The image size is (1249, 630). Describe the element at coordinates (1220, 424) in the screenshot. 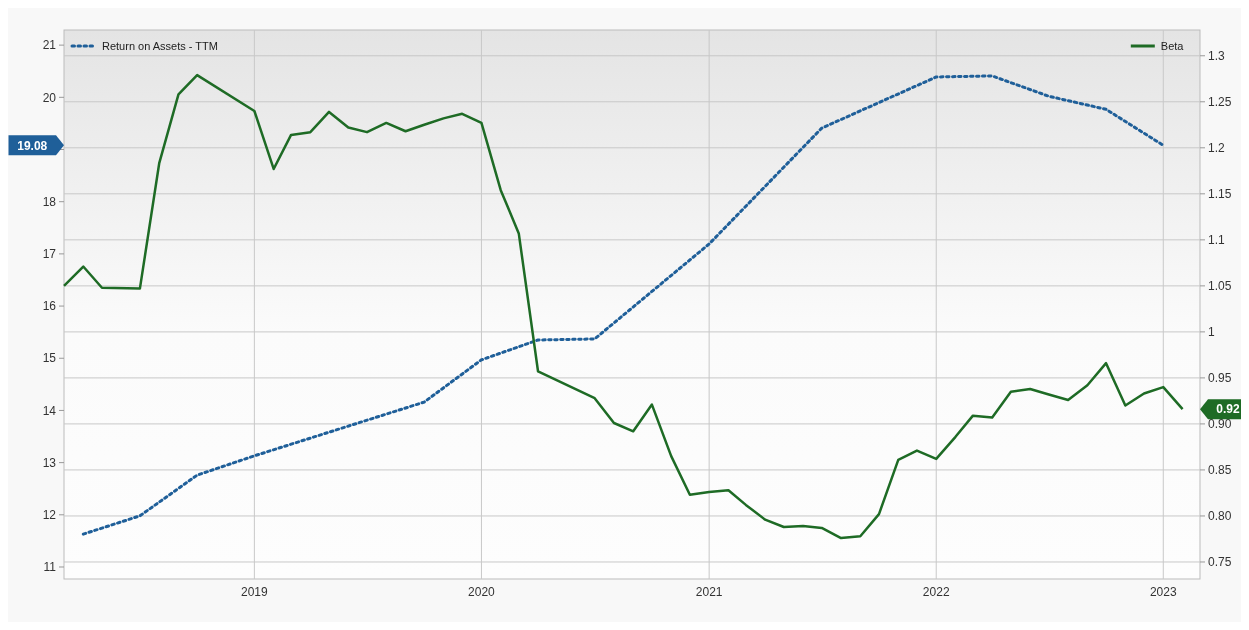

I see `y2-tick-label: 0.90` at that location.